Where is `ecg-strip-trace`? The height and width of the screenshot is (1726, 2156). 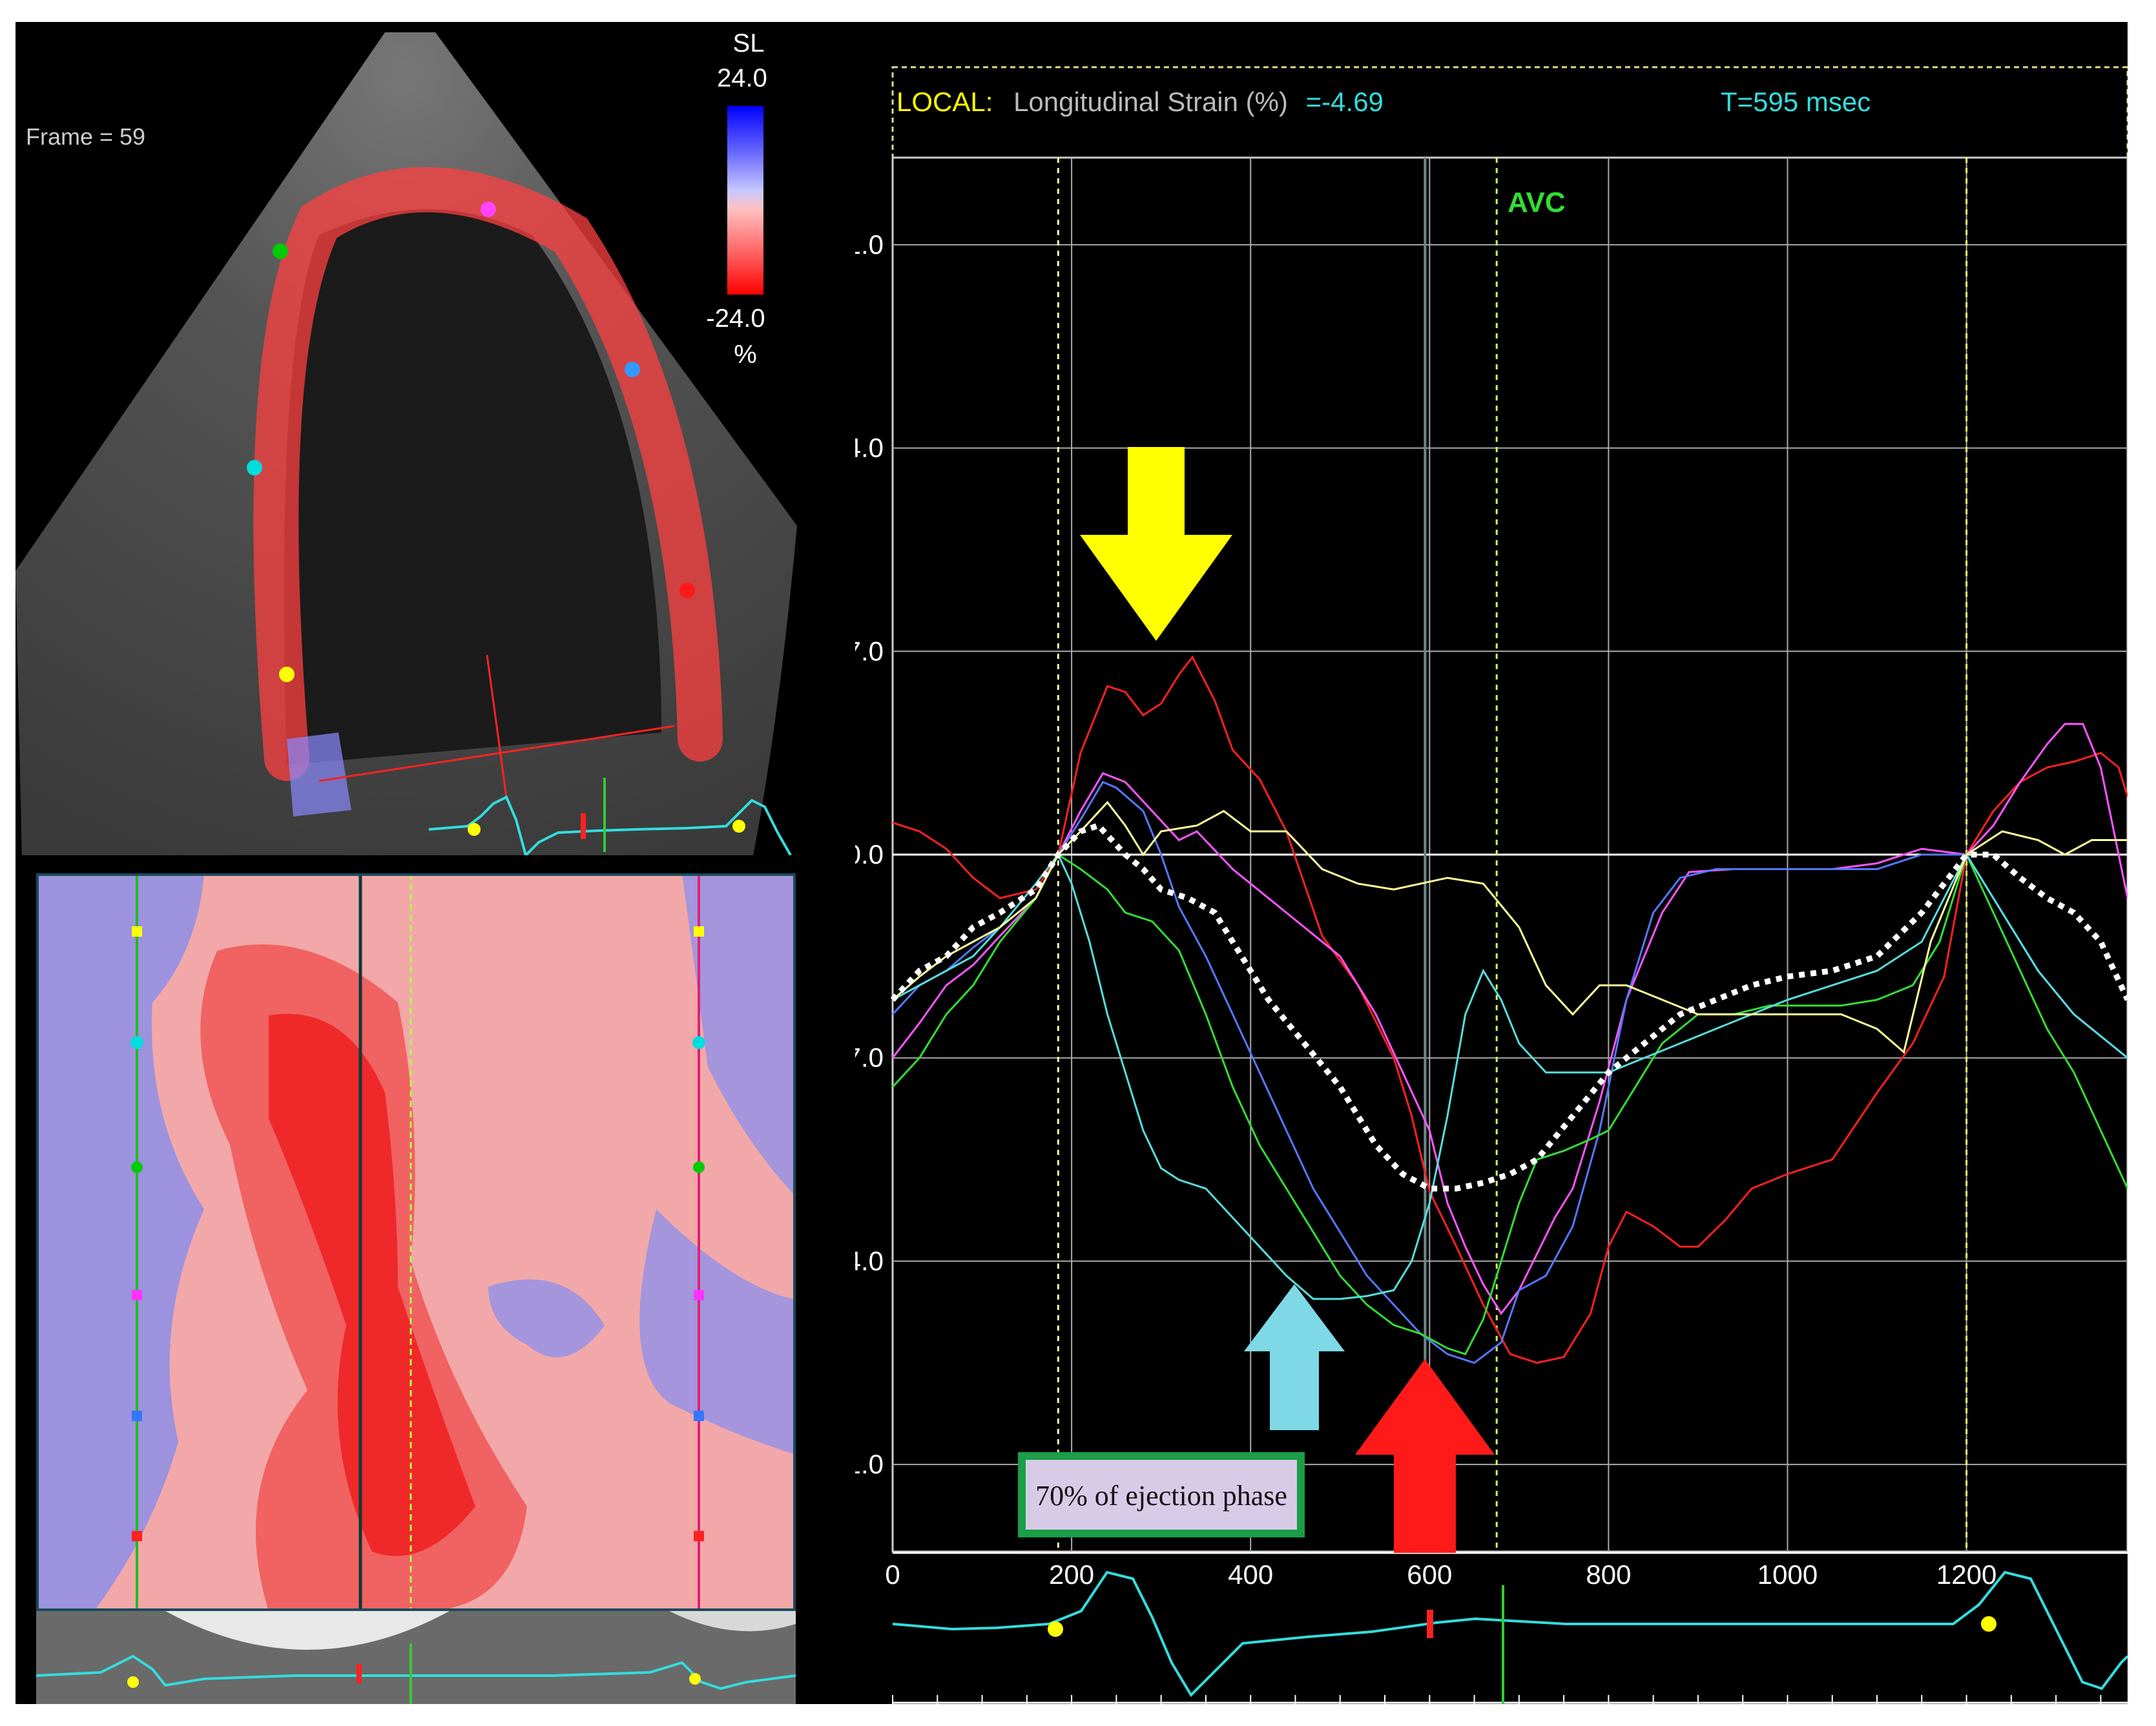 ecg-strip-trace is located at coordinates (416, 1672).